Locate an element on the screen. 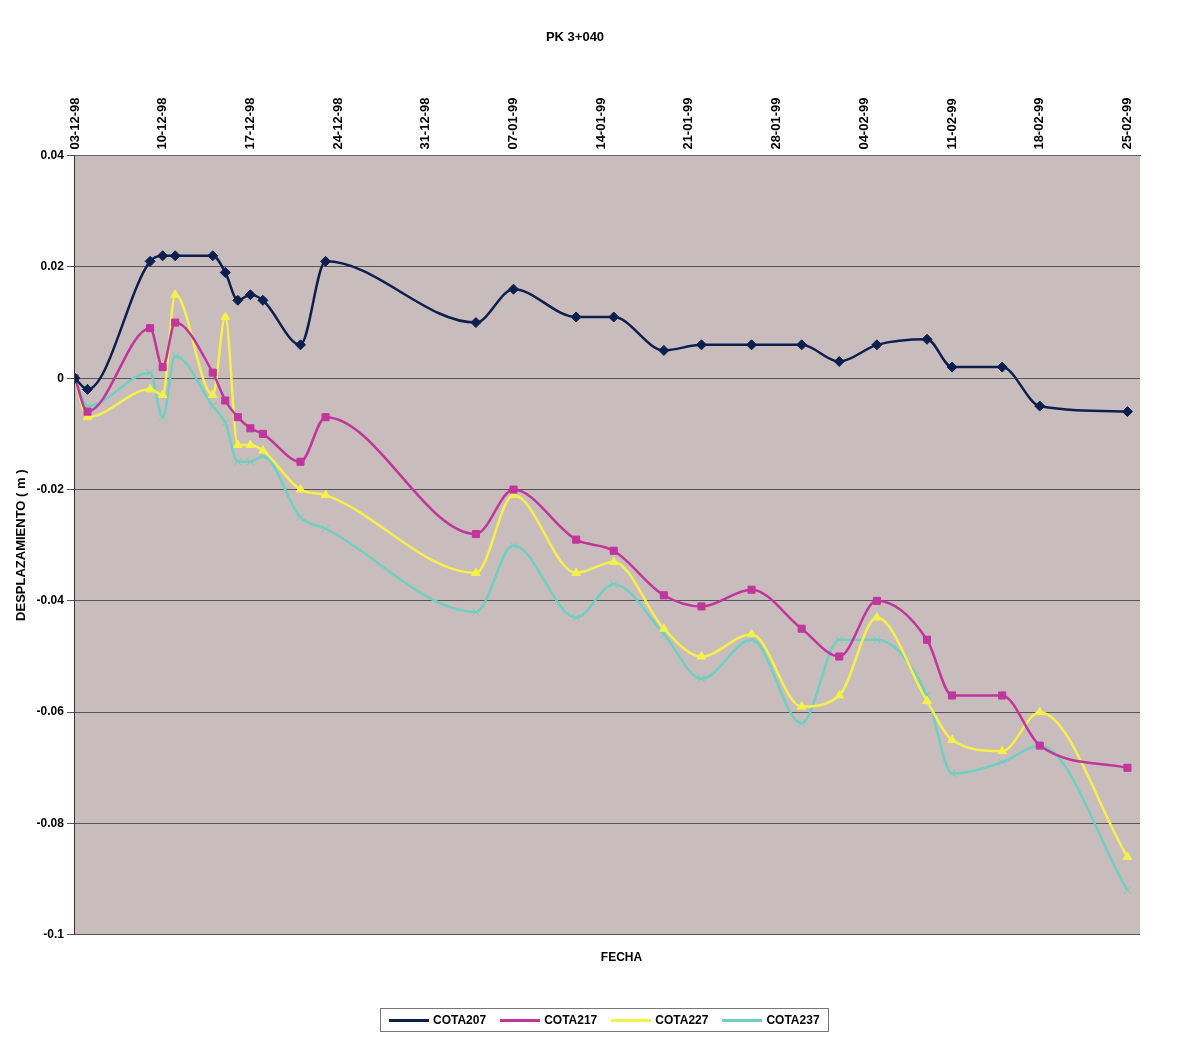  y-tick-label: -0.02 is located at coordinates (50, 488).